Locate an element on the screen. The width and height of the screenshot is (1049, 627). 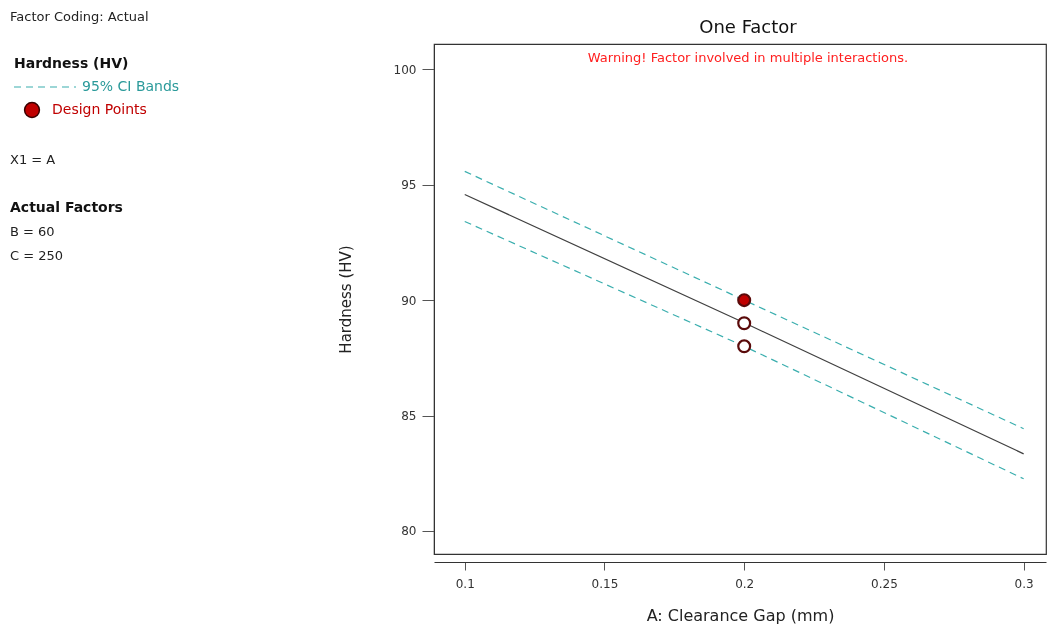
y-tick-label: 90 is located at coordinates (409, 300).